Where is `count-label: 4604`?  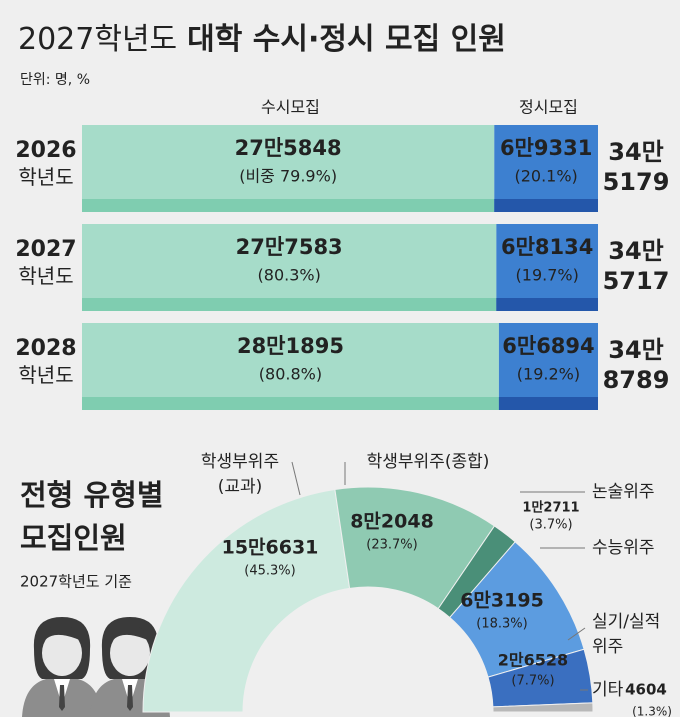 count-label: 4604 is located at coordinates (646, 690).